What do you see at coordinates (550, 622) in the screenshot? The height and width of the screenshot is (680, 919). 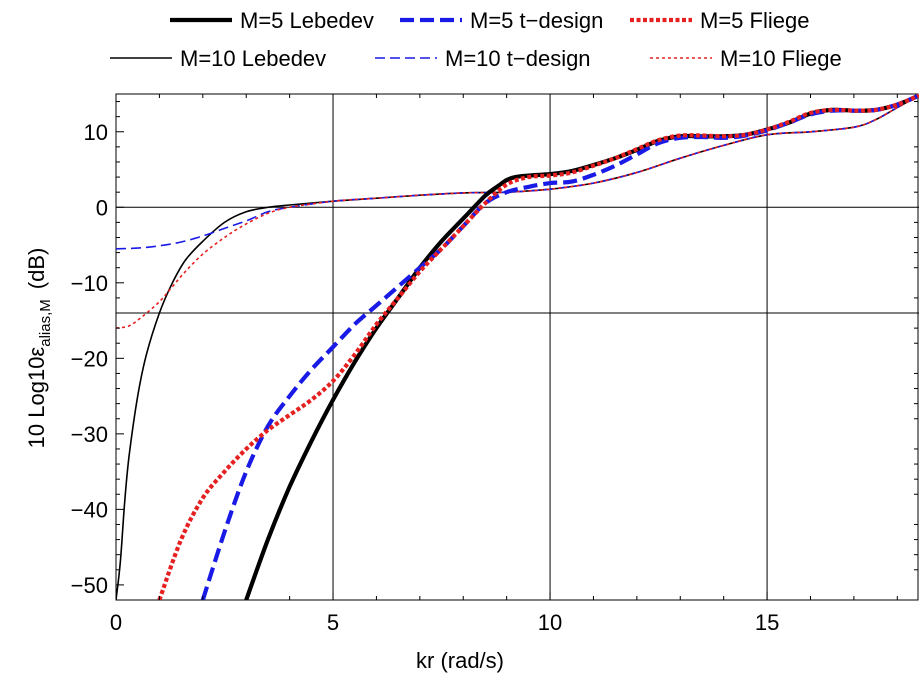 I see `x-tick-label-2: 10` at bounding box center [550, 622].